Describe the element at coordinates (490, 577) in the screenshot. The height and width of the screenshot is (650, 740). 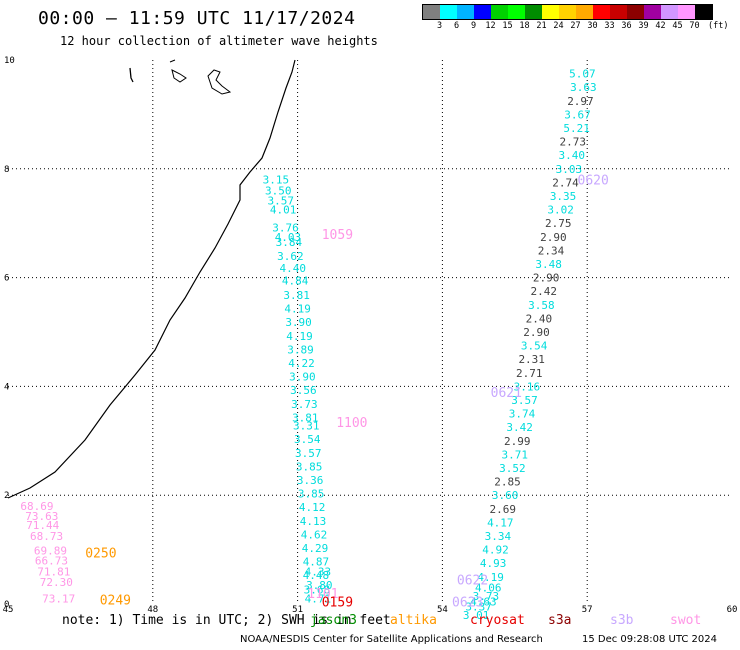
I see `wave-height-value: 4.19` at that location.